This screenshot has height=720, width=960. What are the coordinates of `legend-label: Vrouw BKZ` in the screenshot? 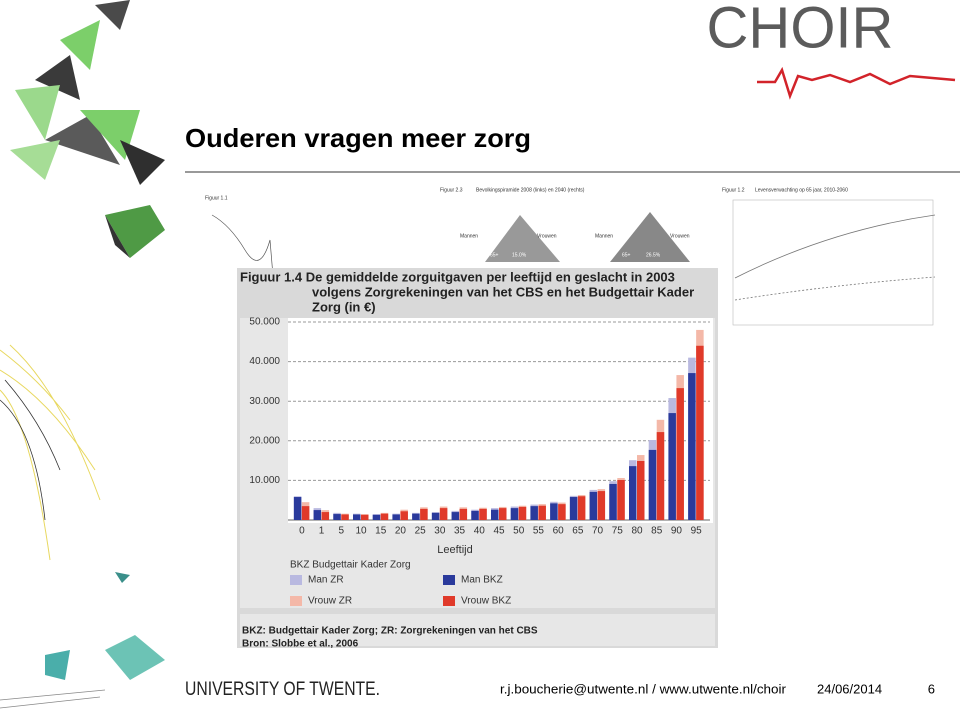 It's located at (486, 601).